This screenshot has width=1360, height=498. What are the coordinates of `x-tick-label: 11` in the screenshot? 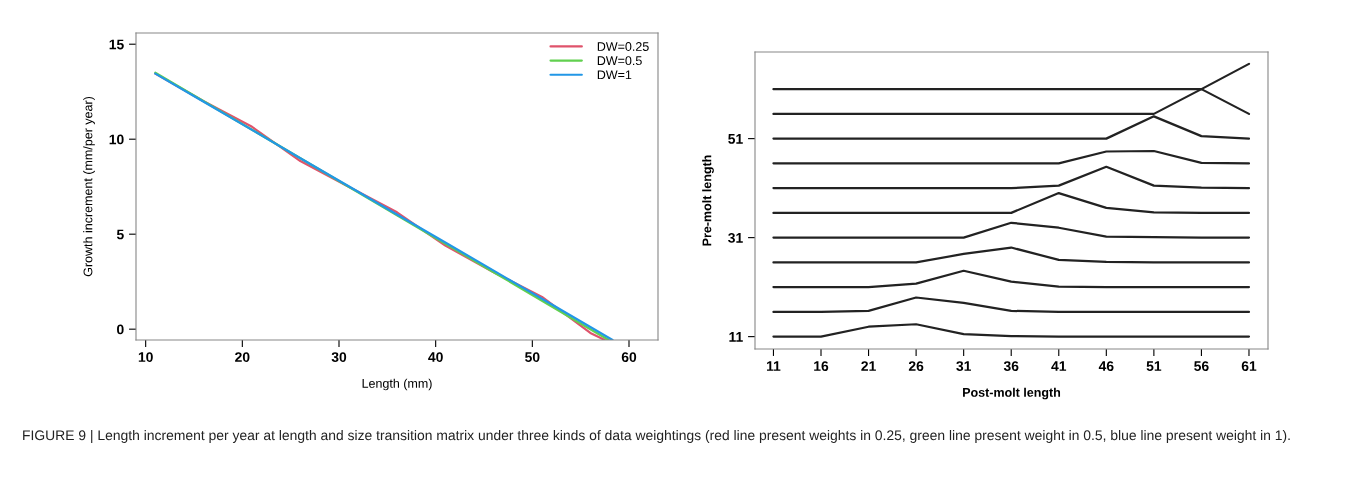 It's located at (773, 366).